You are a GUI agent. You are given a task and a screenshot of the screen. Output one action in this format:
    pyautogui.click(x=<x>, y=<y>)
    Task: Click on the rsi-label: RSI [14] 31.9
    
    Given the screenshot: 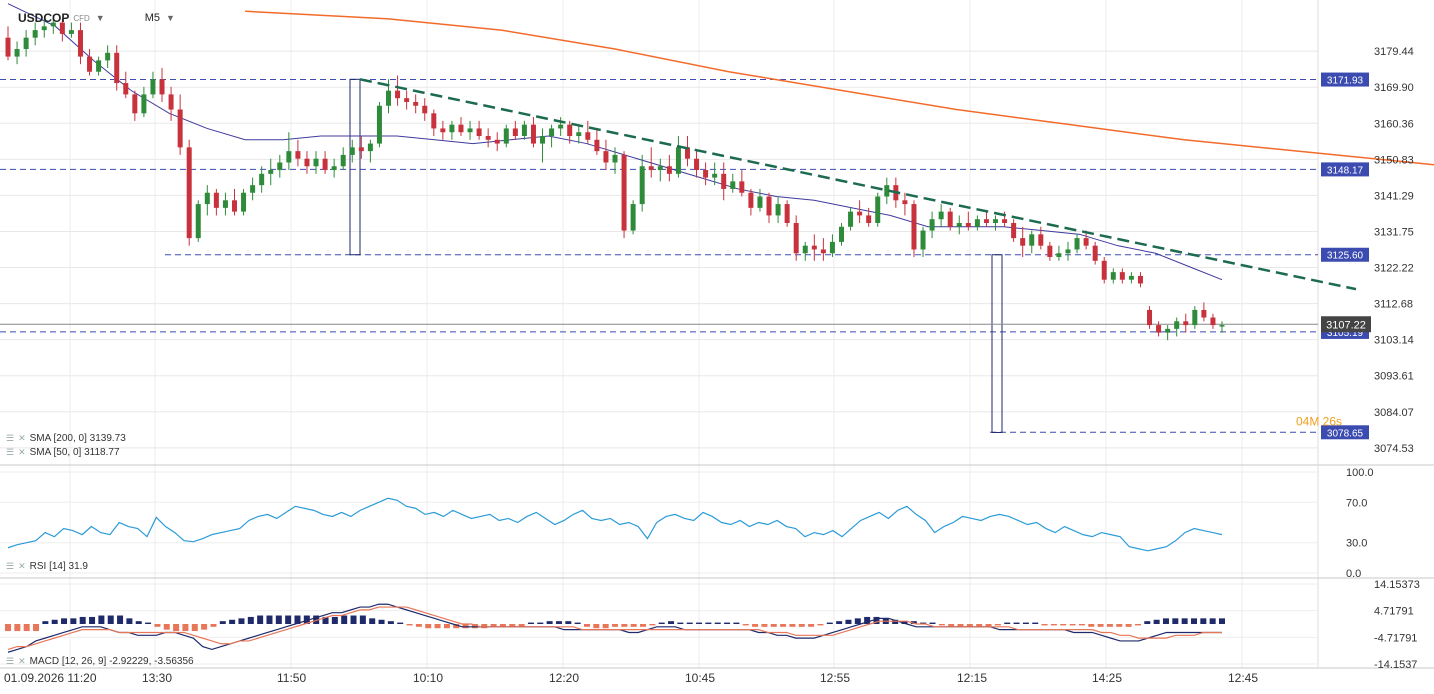 What is the action you would take?
    pyautogui.click(x=58, y=566)
    